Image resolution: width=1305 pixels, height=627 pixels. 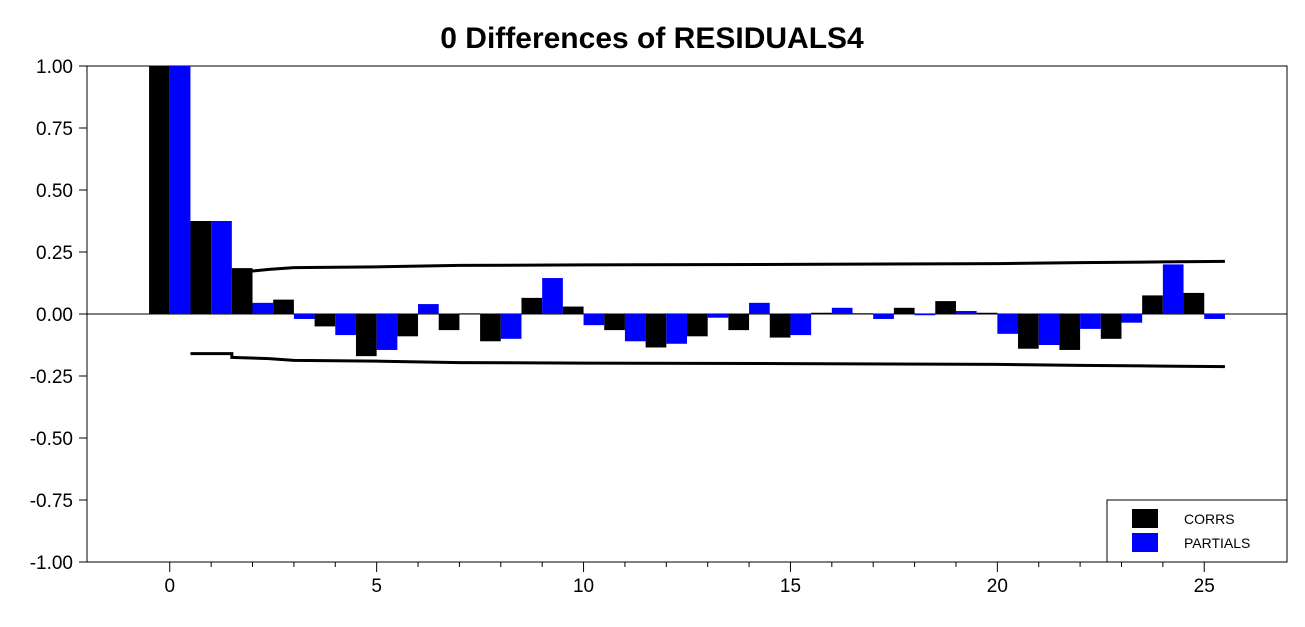 I want to click on y-tick-label: 0.25, so click(x=54, y=253).